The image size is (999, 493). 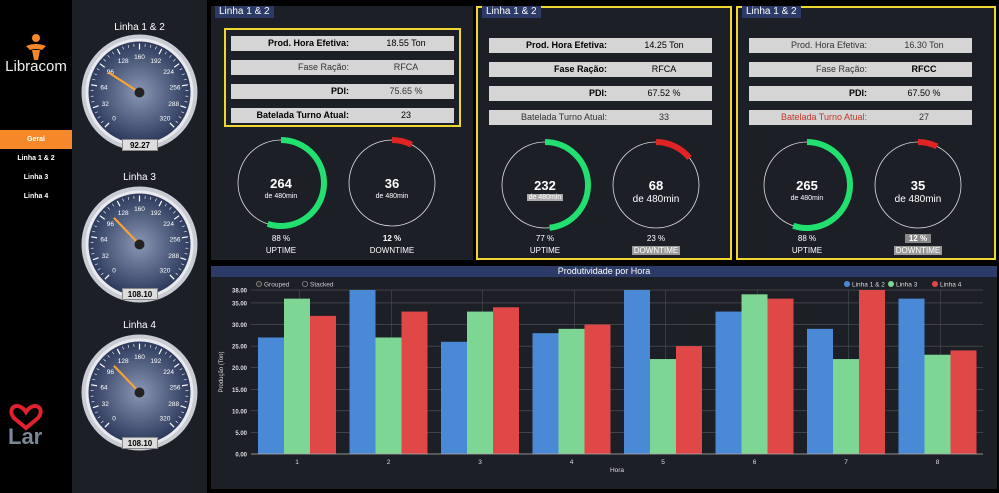 I want to click on mode-label-grouped: Grouped, so click(x=277, y=285).